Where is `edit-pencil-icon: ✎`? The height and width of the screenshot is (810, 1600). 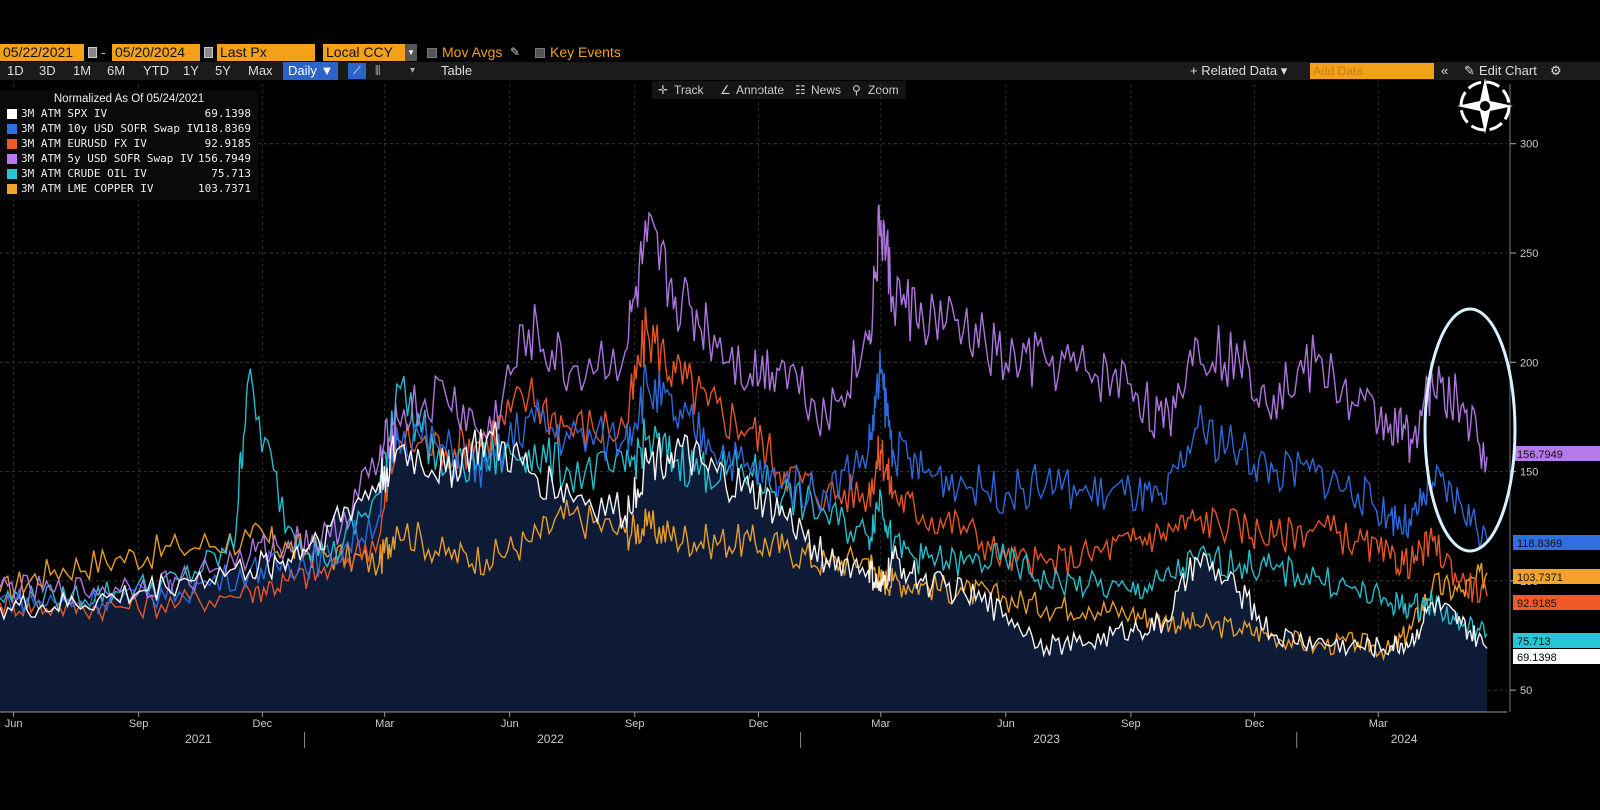
edit-pencil-icon: ✎ is located at coordinates (1469, 70).